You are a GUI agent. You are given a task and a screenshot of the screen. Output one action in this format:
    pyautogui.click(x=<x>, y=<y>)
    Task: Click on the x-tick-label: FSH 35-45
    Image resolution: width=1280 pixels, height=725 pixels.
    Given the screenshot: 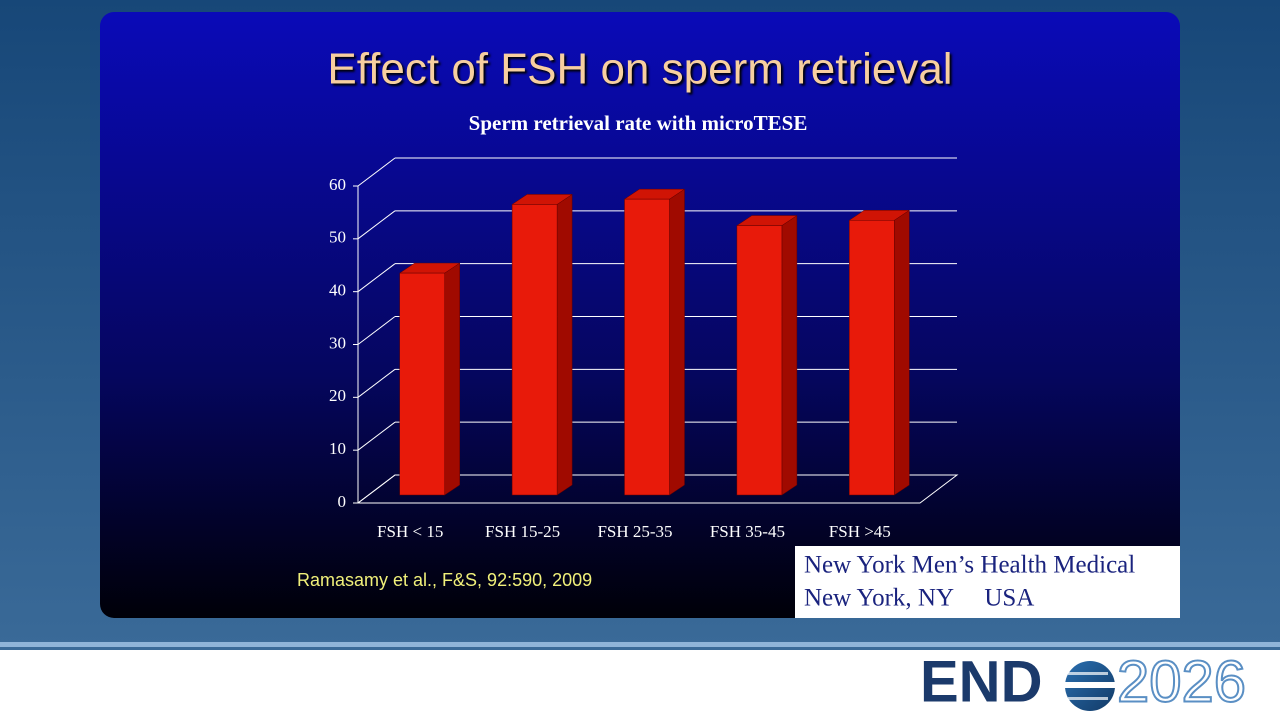 What is the action you would take?
    pyautogui.click(x=747, y=531)
    